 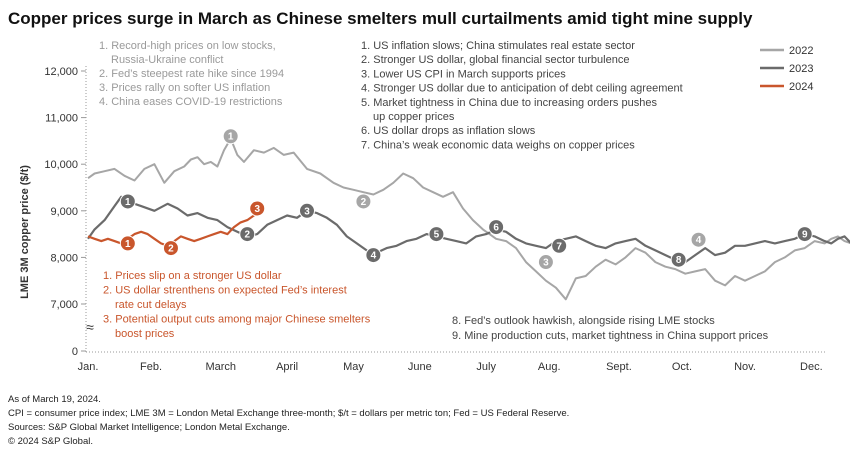 What do you see at coordinates (167, 60) in the screenshot?
I see `note-2022: Russia-Ukraine conflict` at bounding box center [167, 60].